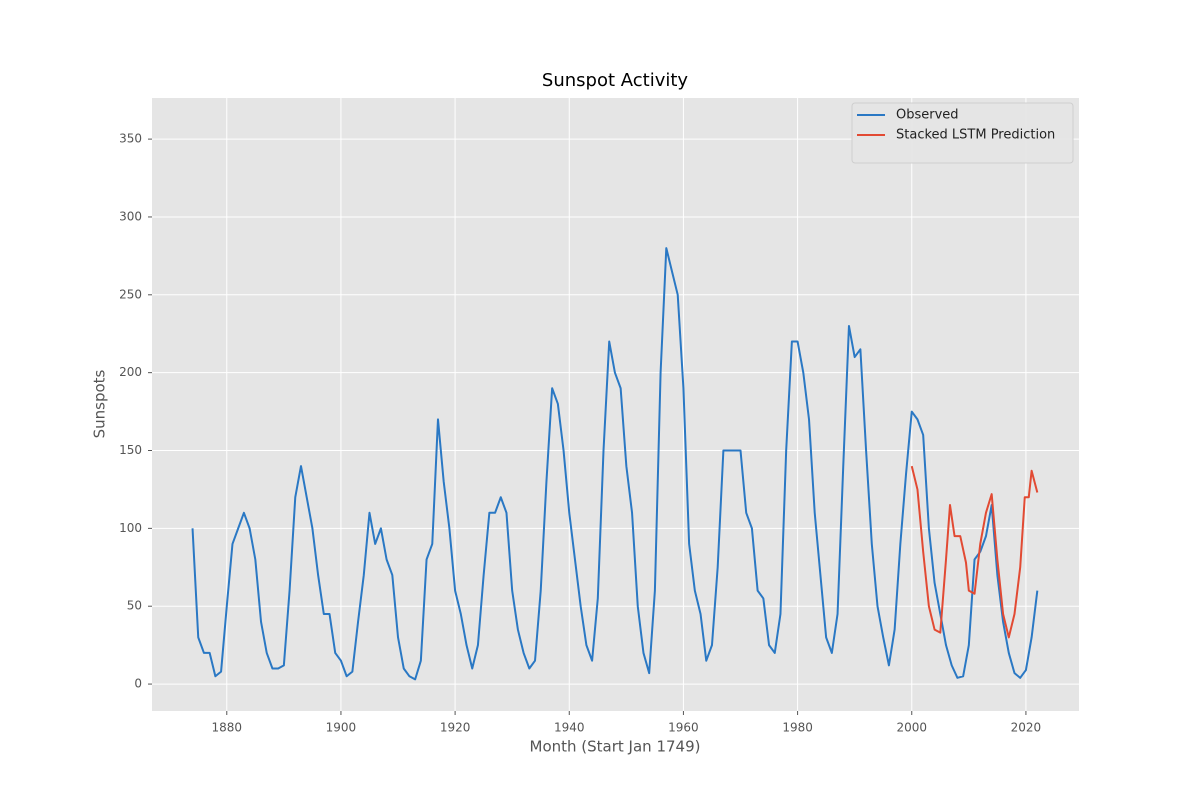  I want to click on x-tick-label: 1980, so click(797, 728).